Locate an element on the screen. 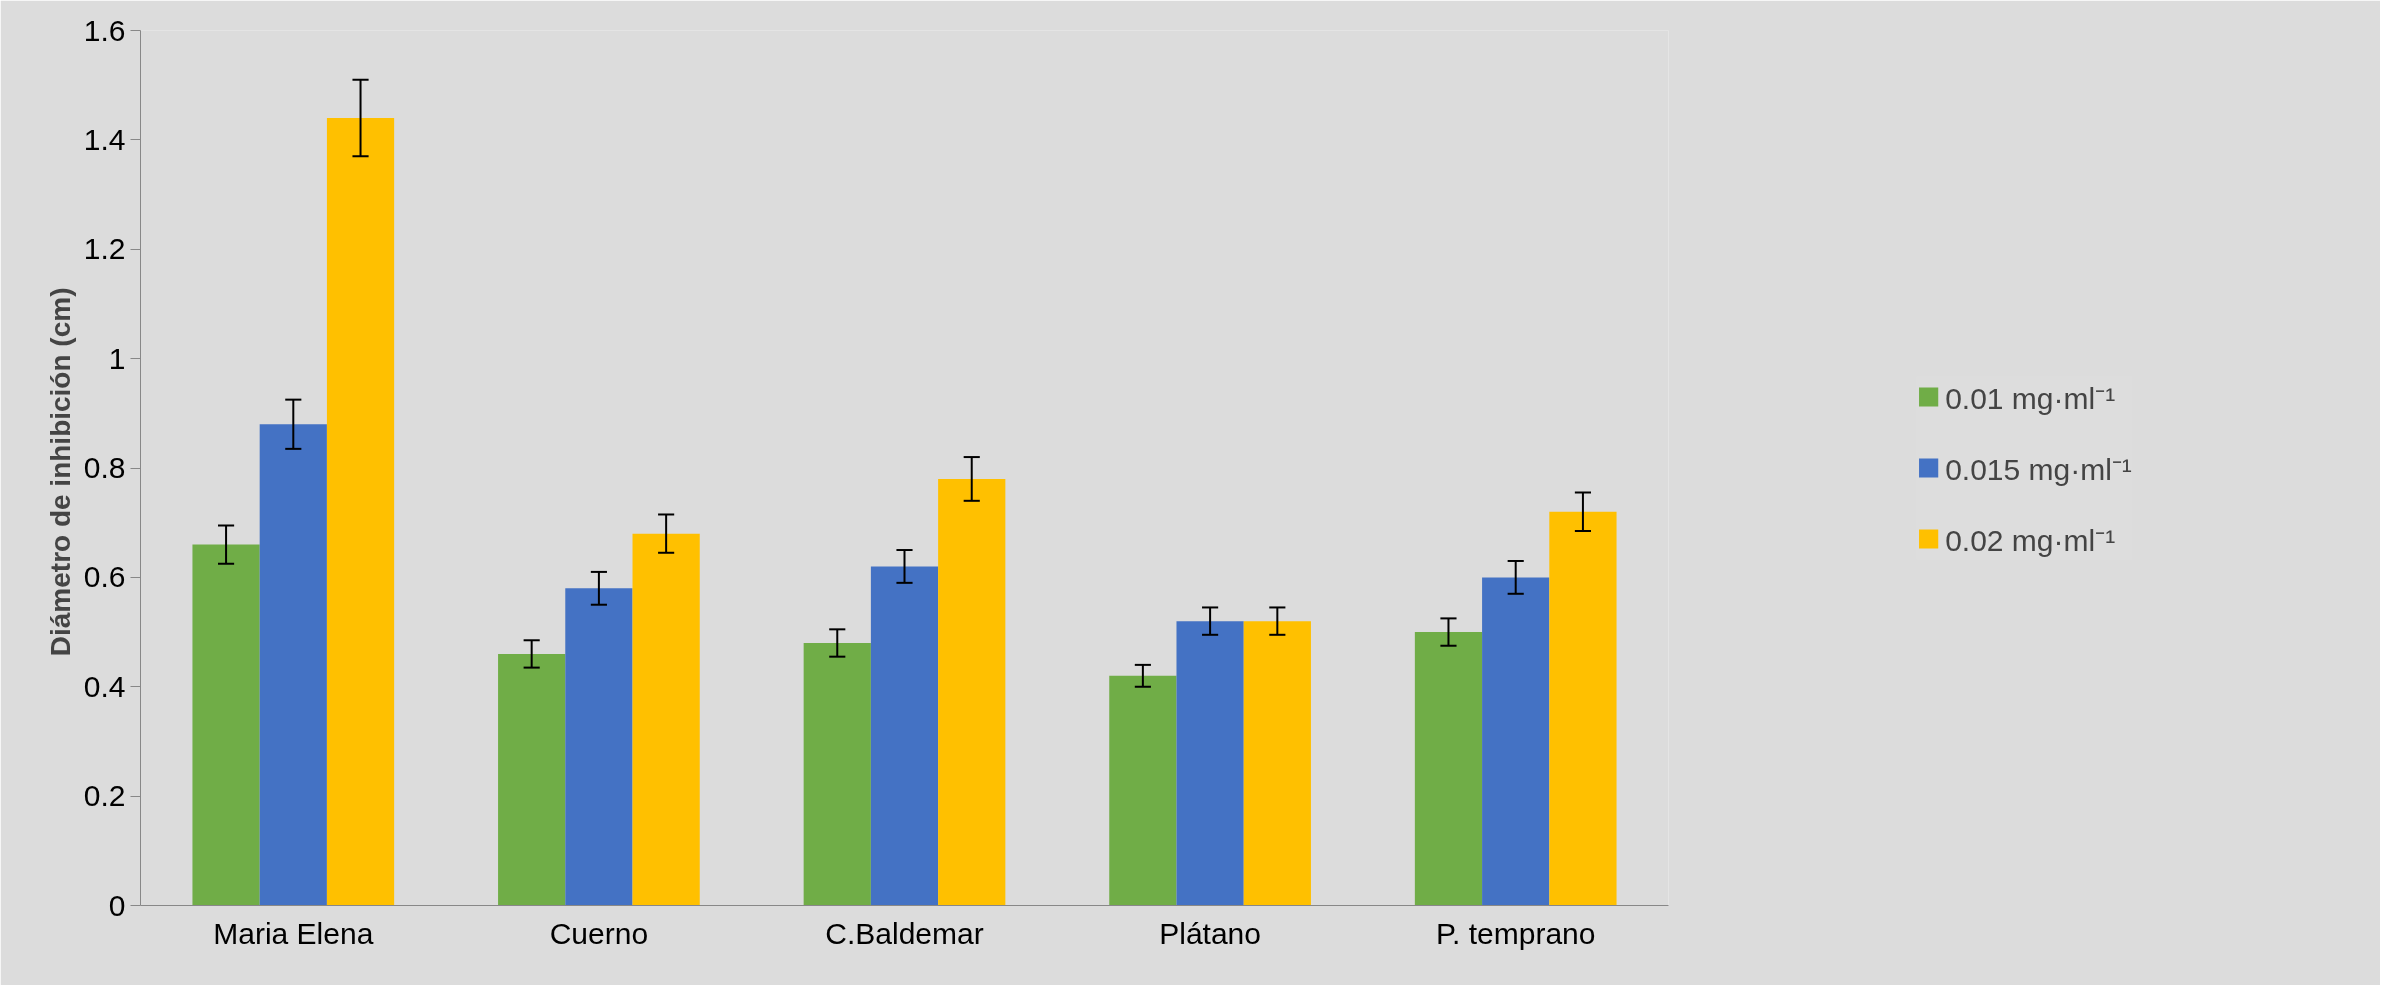 This screenshot has height=992, width=2394. y-axis-title: Diámetro de inhibición (cm) is located at coordinates (60, 472).